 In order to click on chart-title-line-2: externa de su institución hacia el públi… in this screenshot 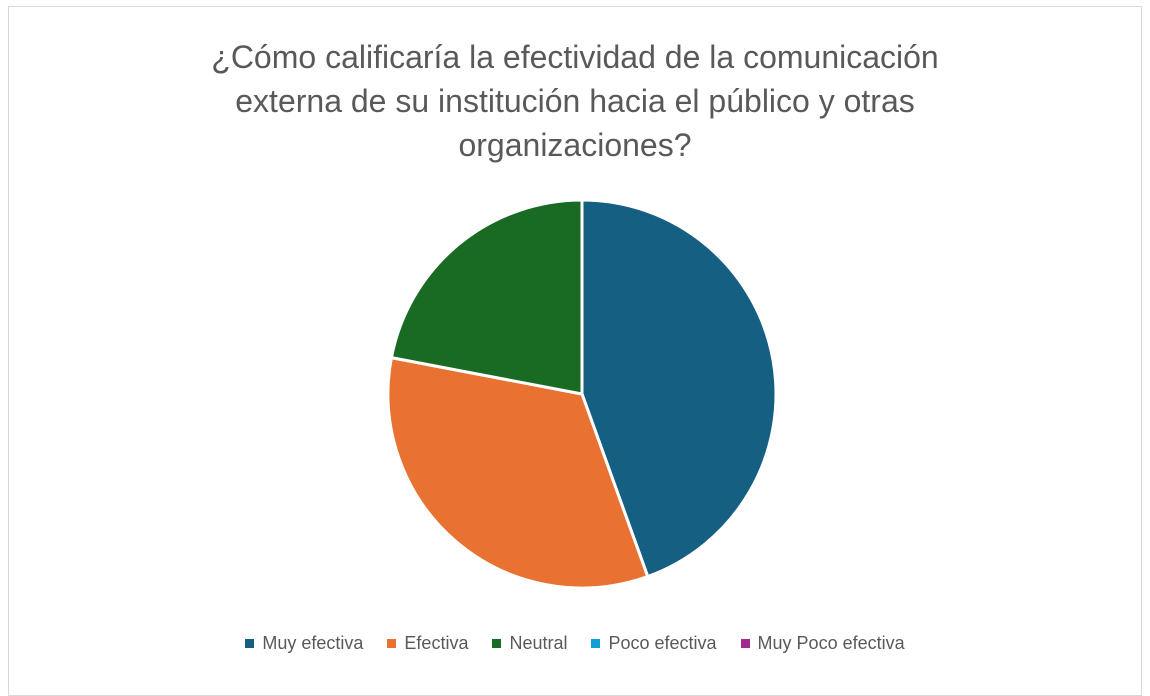, I will do `click(575, 101)`.